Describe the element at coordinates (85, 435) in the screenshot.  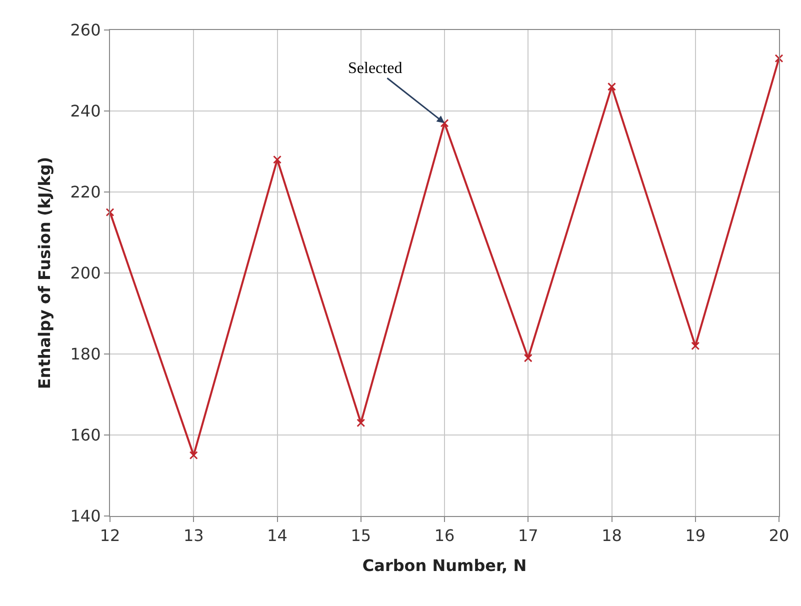
I see `y-tick-label: 160` at that location.